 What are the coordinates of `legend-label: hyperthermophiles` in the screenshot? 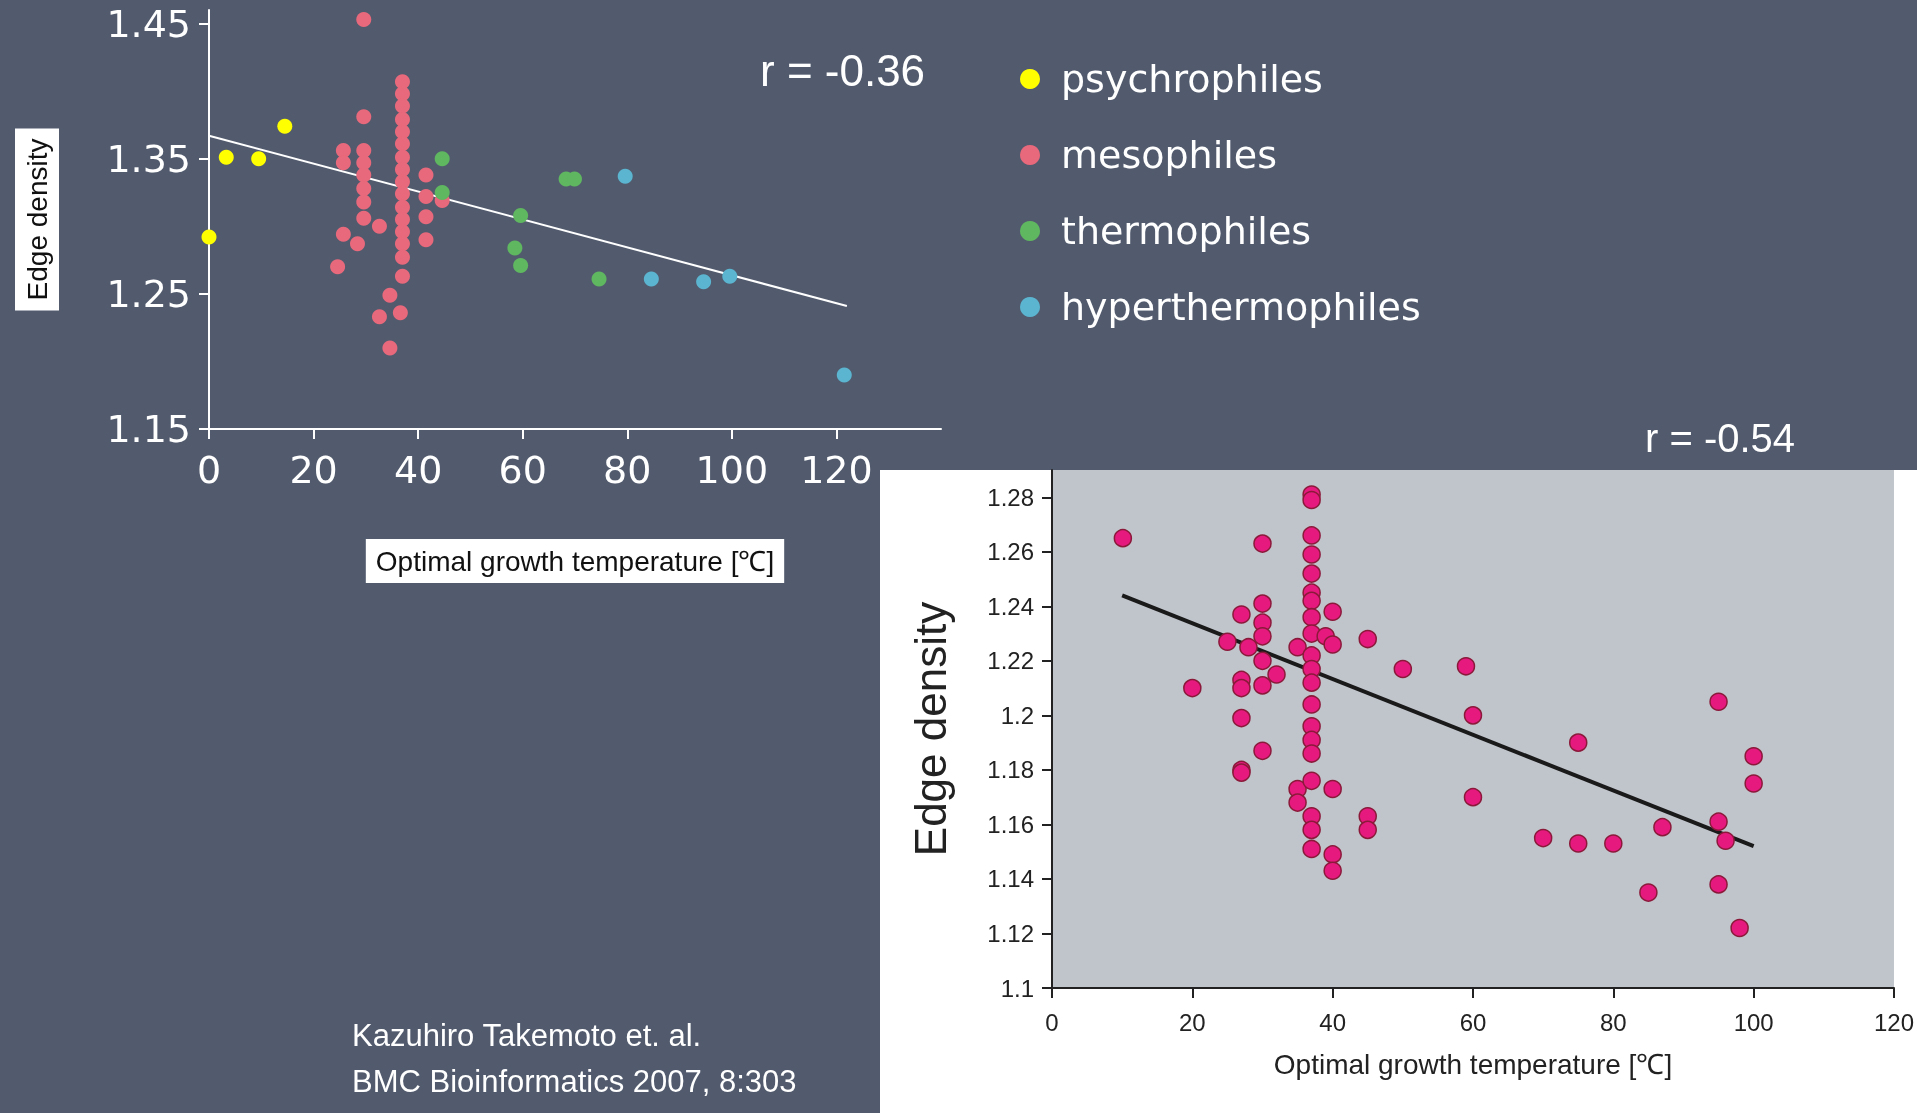 It's located at (1241, 307).